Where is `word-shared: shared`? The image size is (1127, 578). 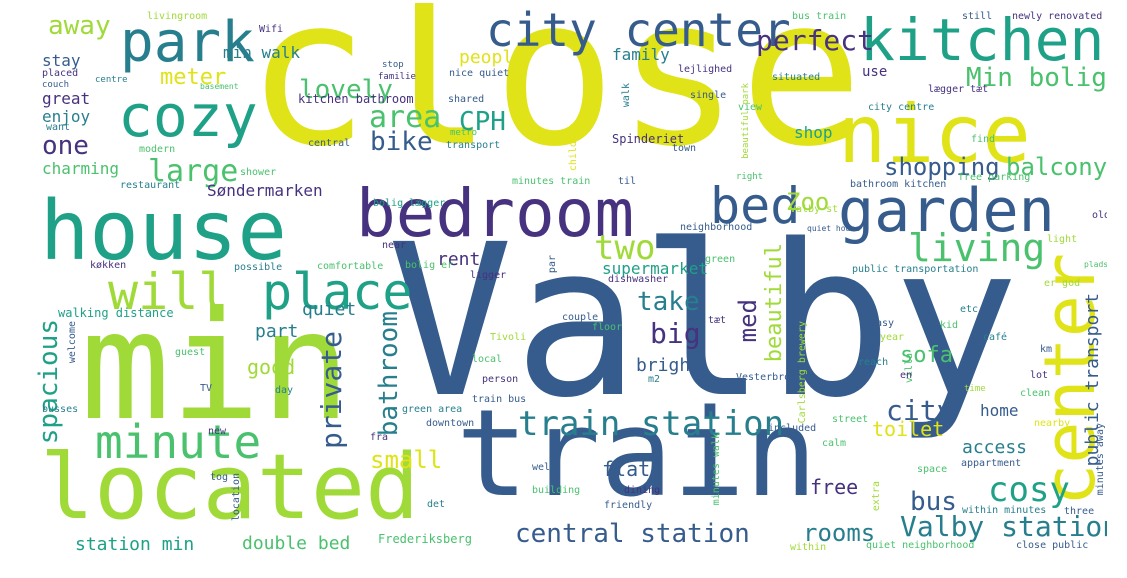 word-shared: shared is located at coordinates (466, 99).